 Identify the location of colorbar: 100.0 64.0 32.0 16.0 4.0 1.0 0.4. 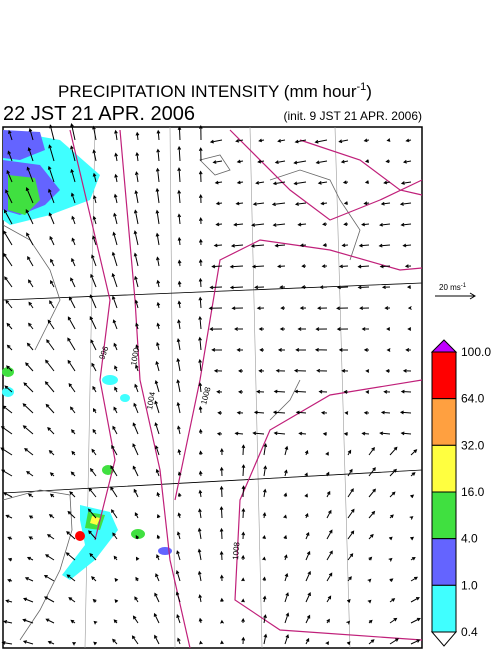
(460, 493).